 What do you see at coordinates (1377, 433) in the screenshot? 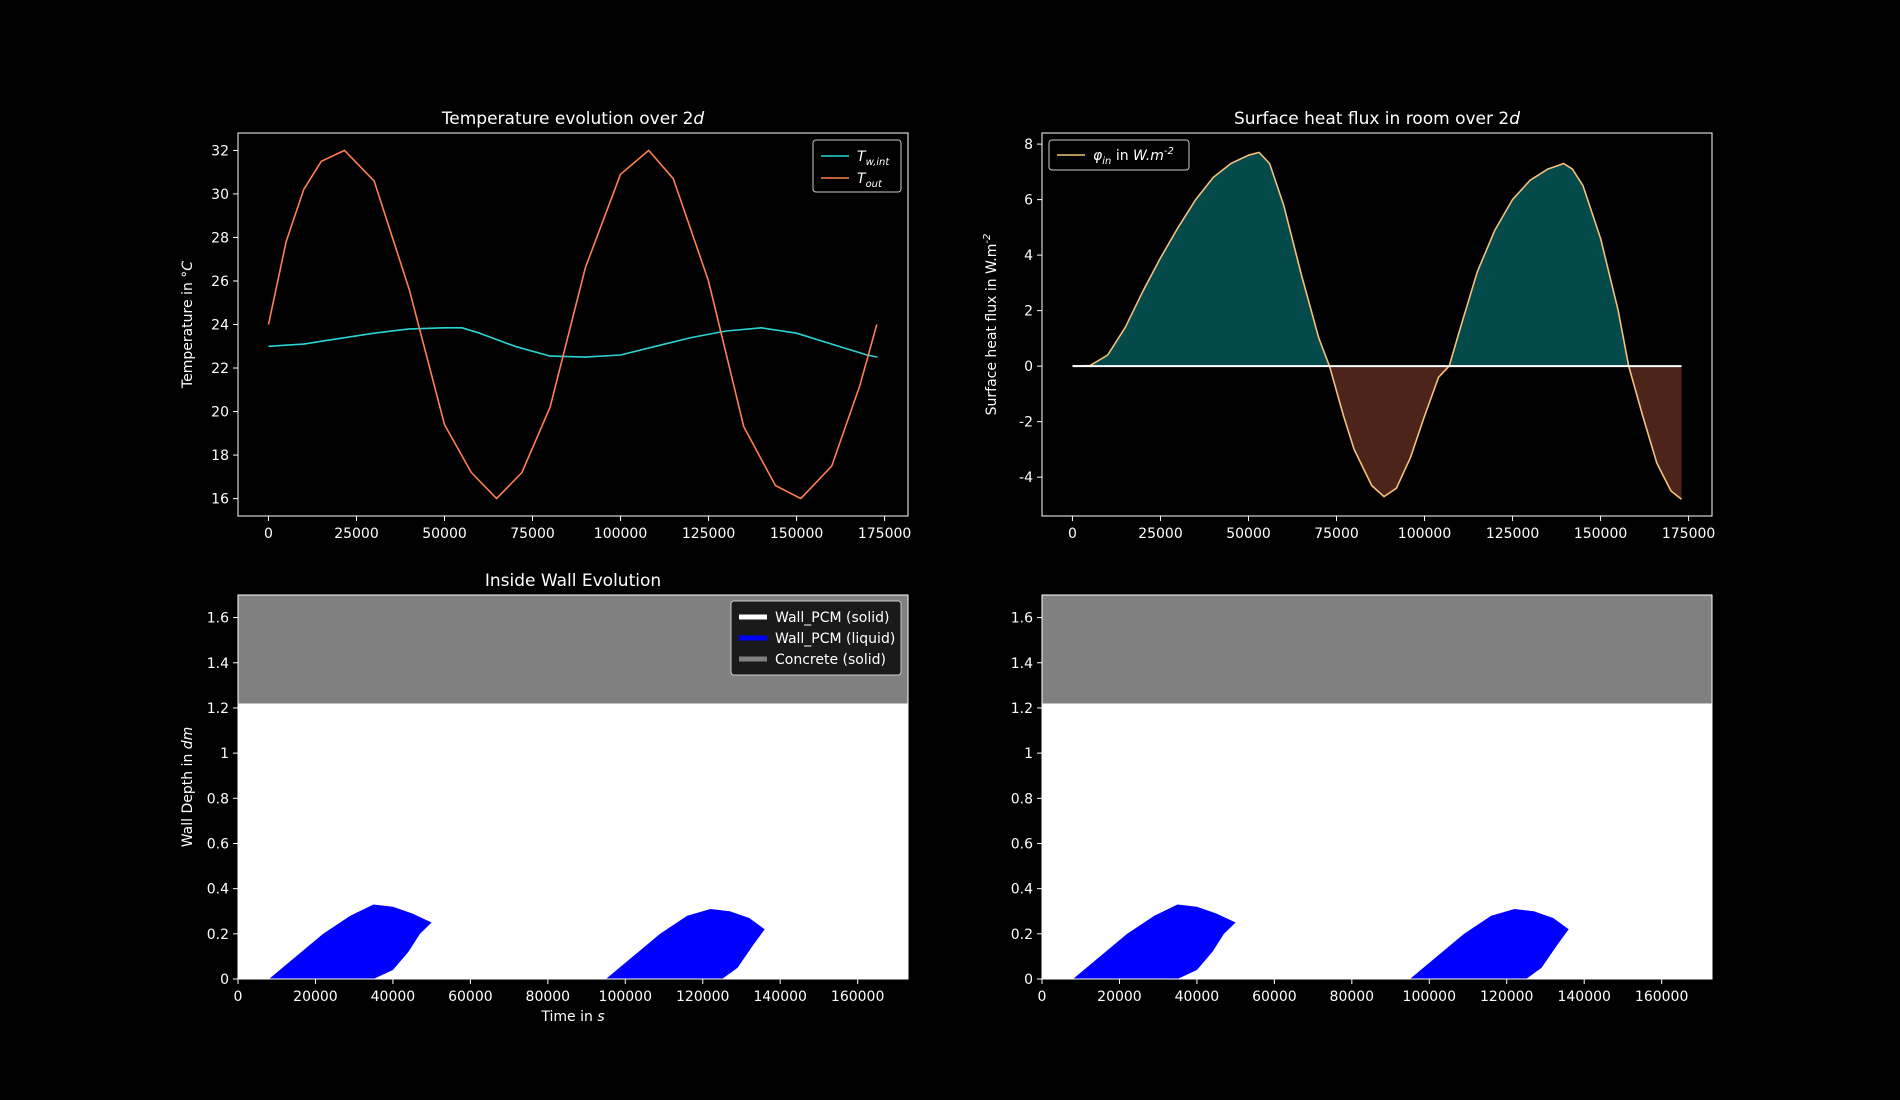
I see `negative-flux-area` at bounding box center [1377, 433].